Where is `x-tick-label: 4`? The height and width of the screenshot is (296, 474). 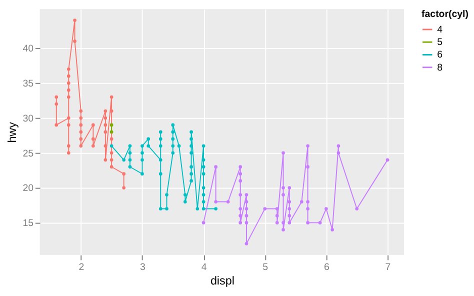
x-tick-label: 4 is located at coordinates (204, 267).